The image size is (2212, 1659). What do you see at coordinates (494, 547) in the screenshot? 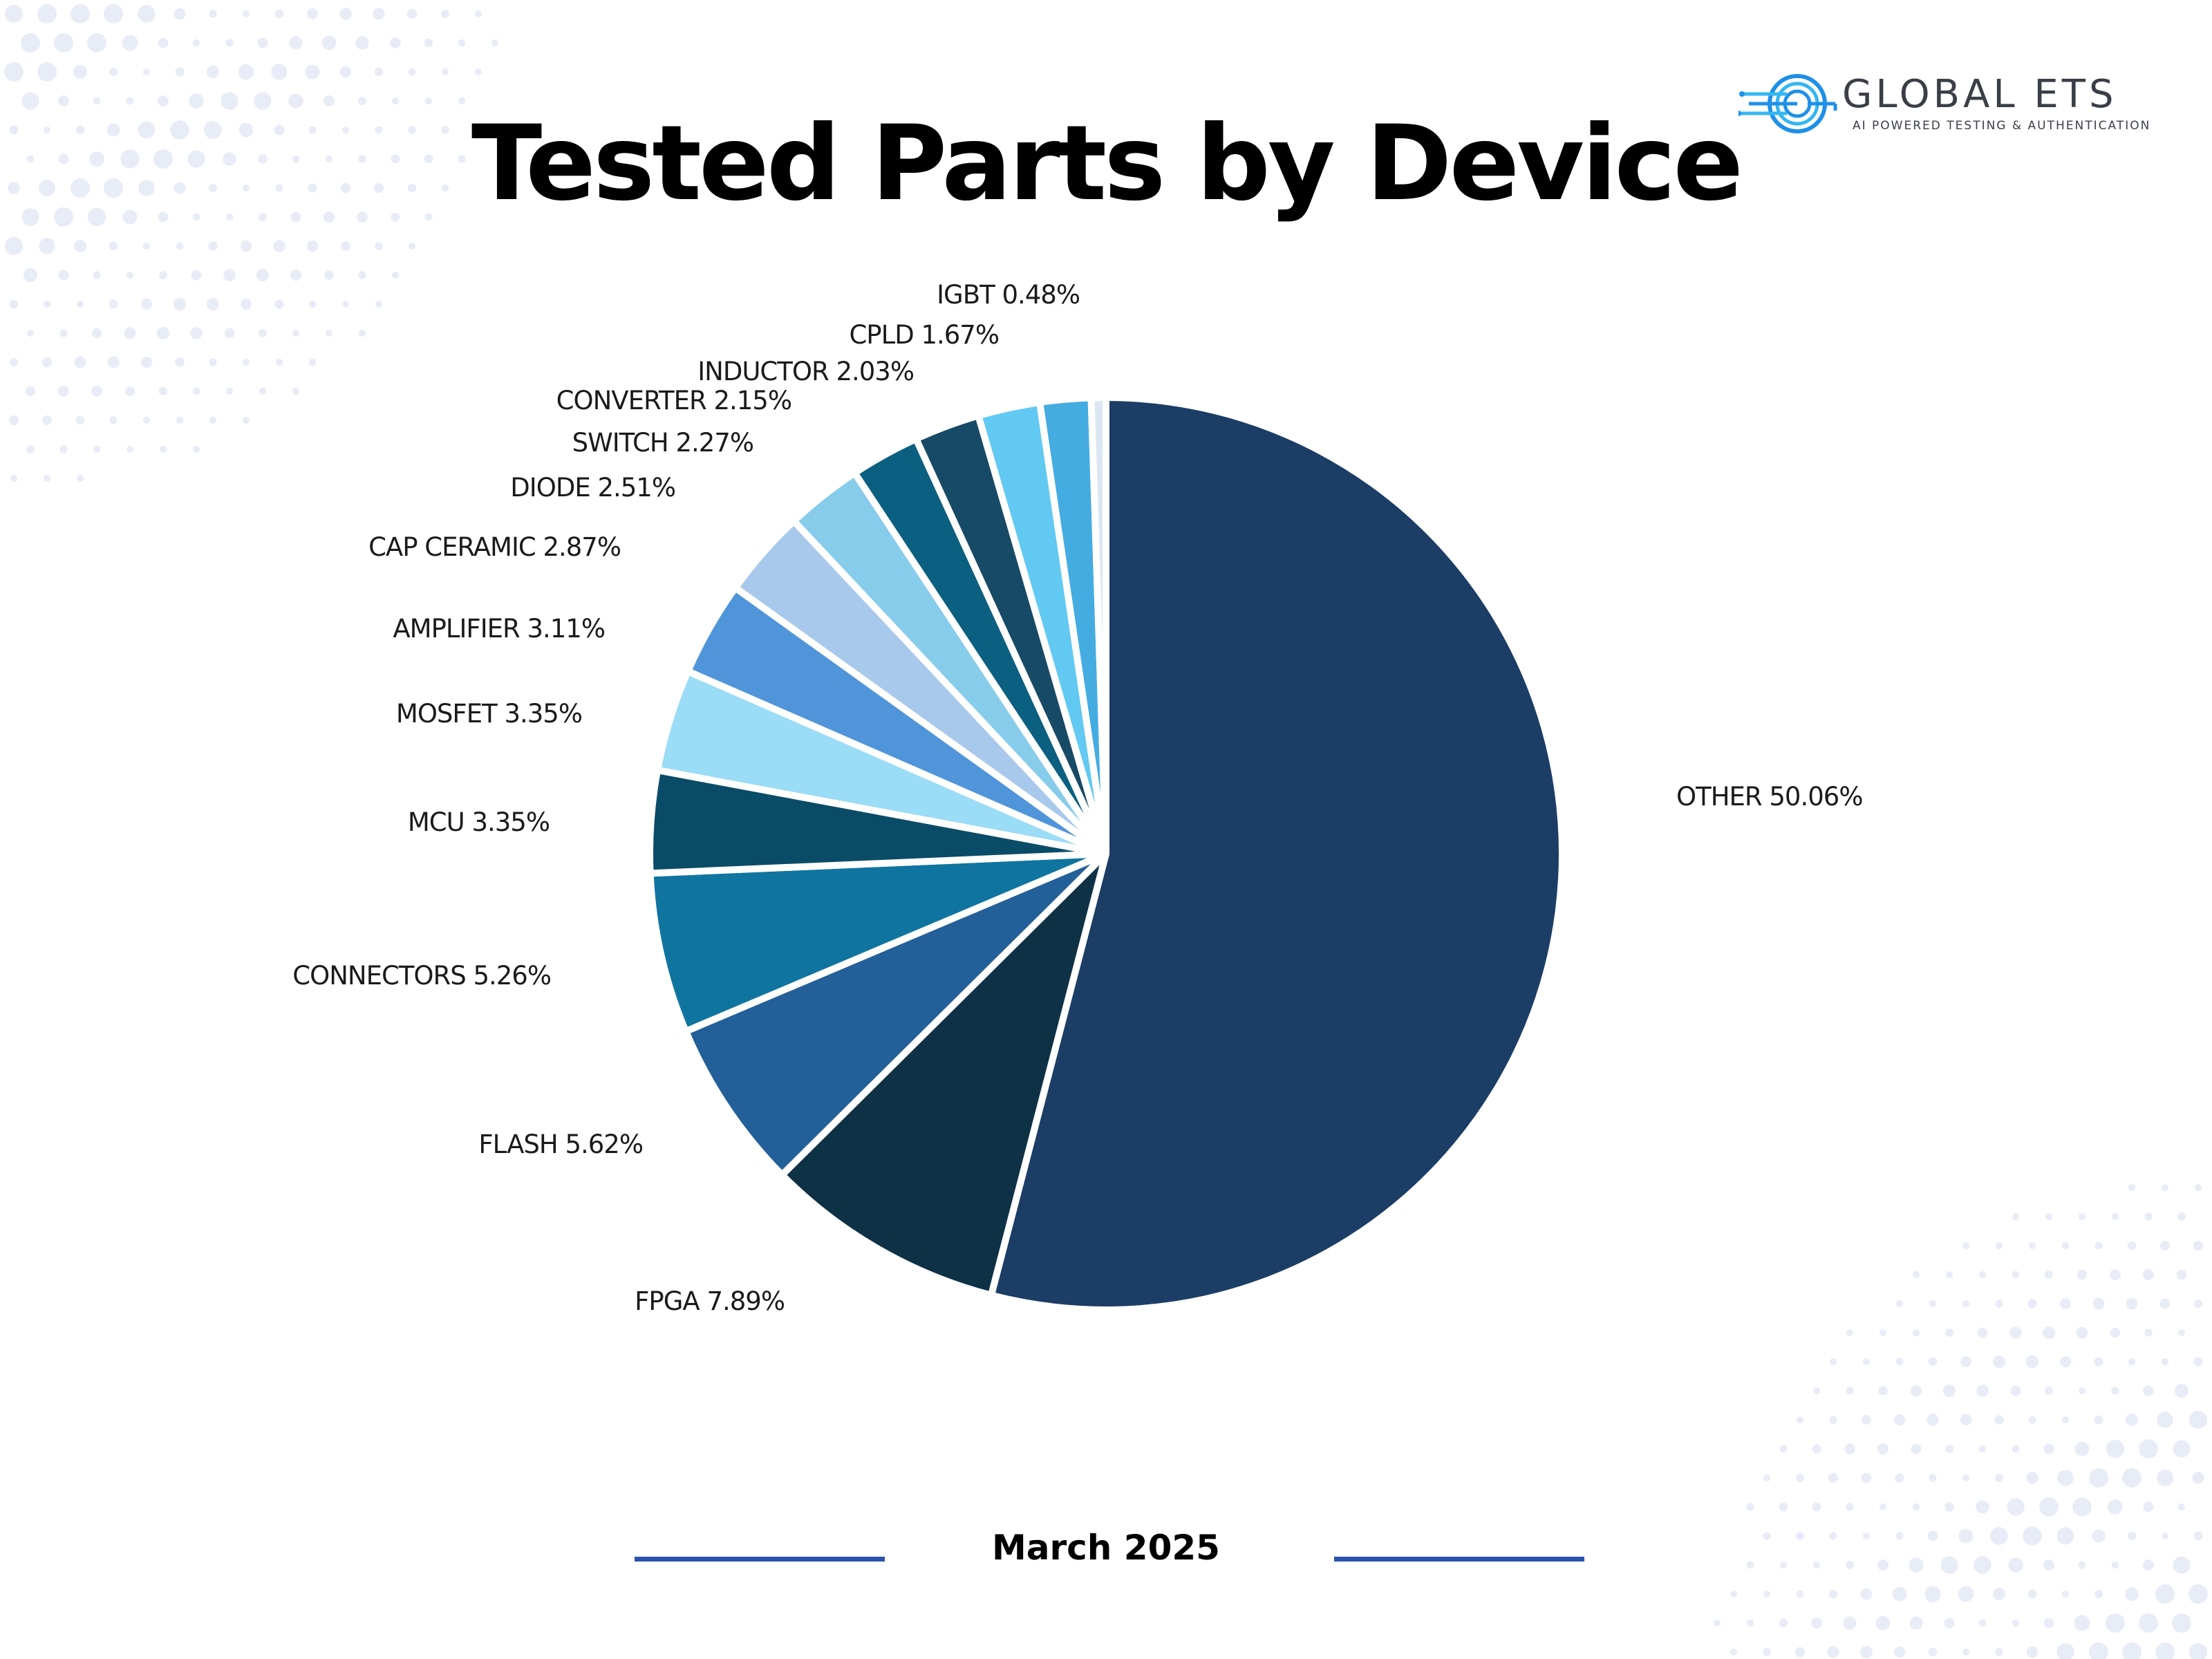
I see `slice-label-cap-ceramic: CAP CERAMIC 2.87%` at bounding box center [494, 547].